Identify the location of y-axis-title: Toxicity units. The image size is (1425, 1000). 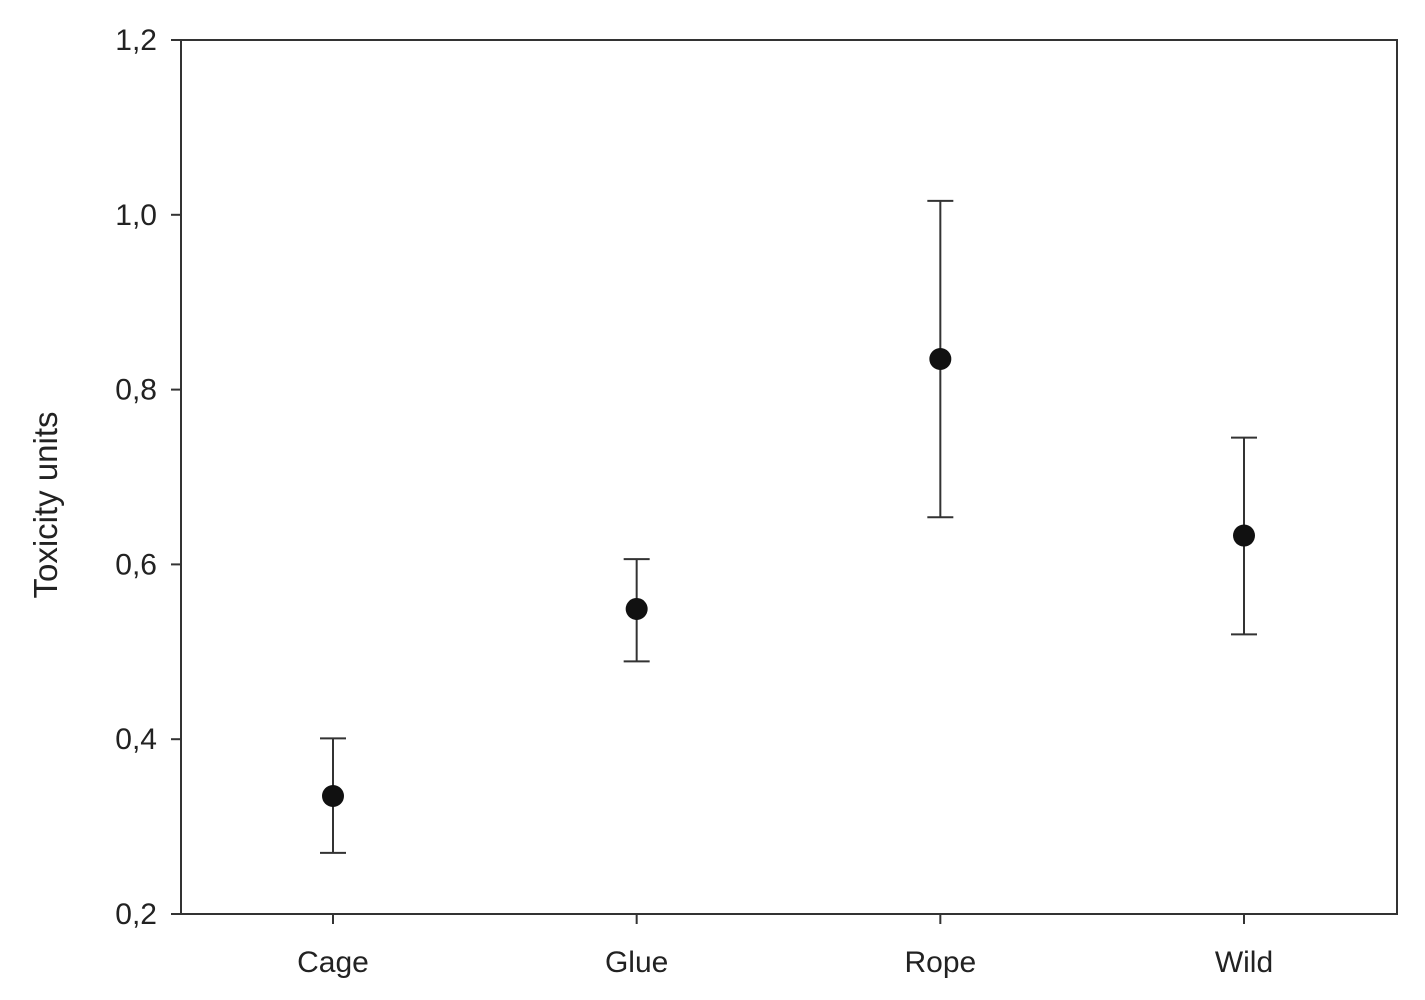
(45, 504).